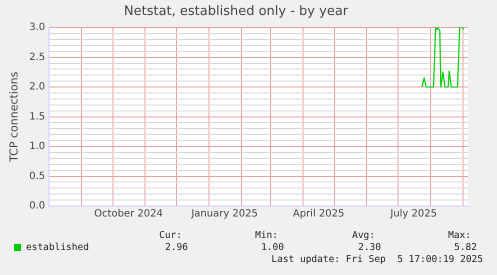  Describe the element at coordinates (377, 259) in the screenshot. I see `text: Last update: Fri Sep 5 17:00:19 2025` at that location.